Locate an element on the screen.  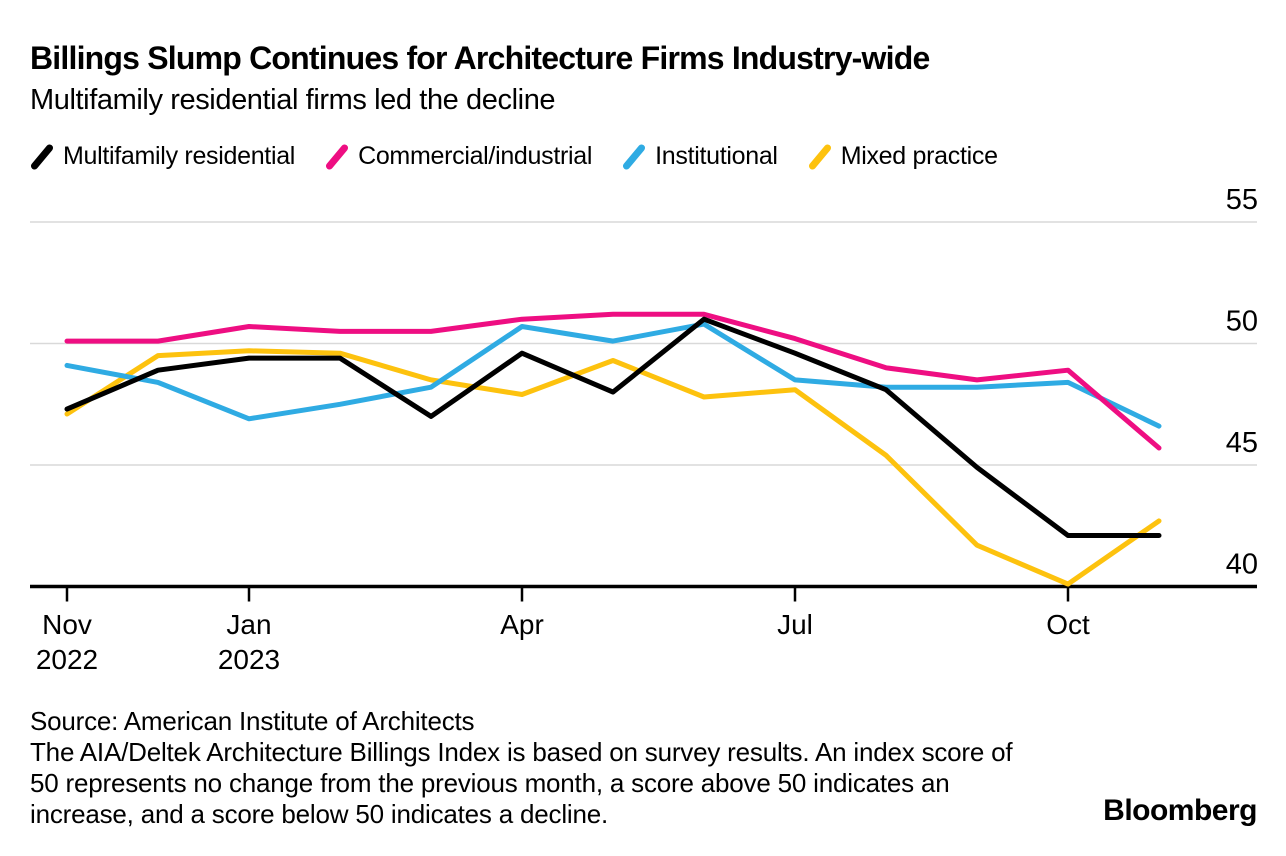
y-axis-label: 50 is located at coordinates (1242, 322).